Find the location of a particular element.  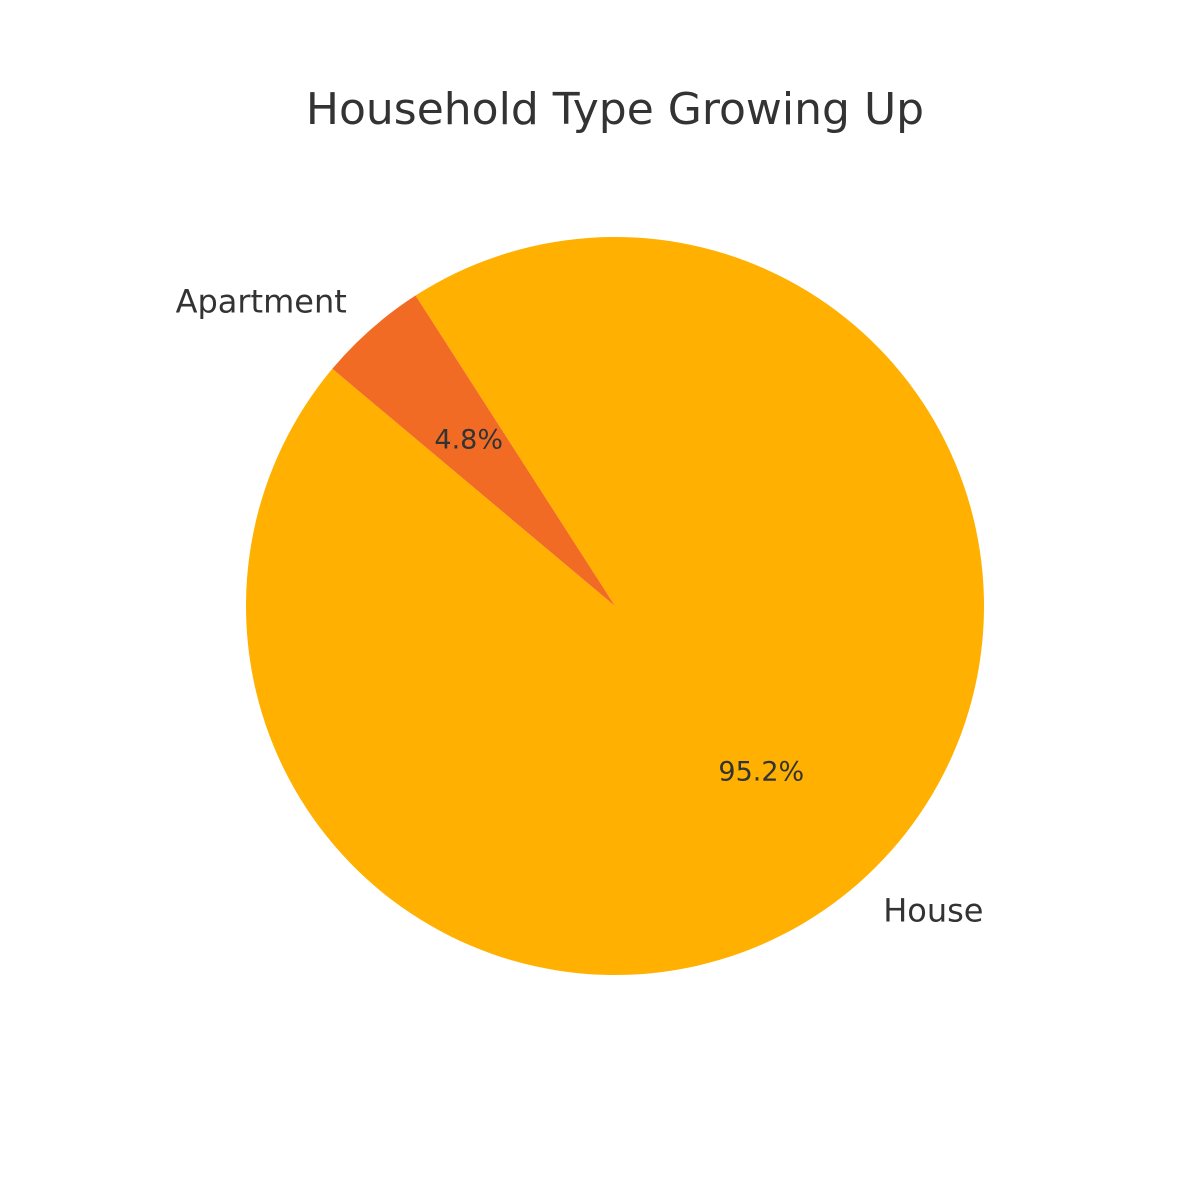

slice-percent-house: 95.2% is located at coordinates (761, 772).